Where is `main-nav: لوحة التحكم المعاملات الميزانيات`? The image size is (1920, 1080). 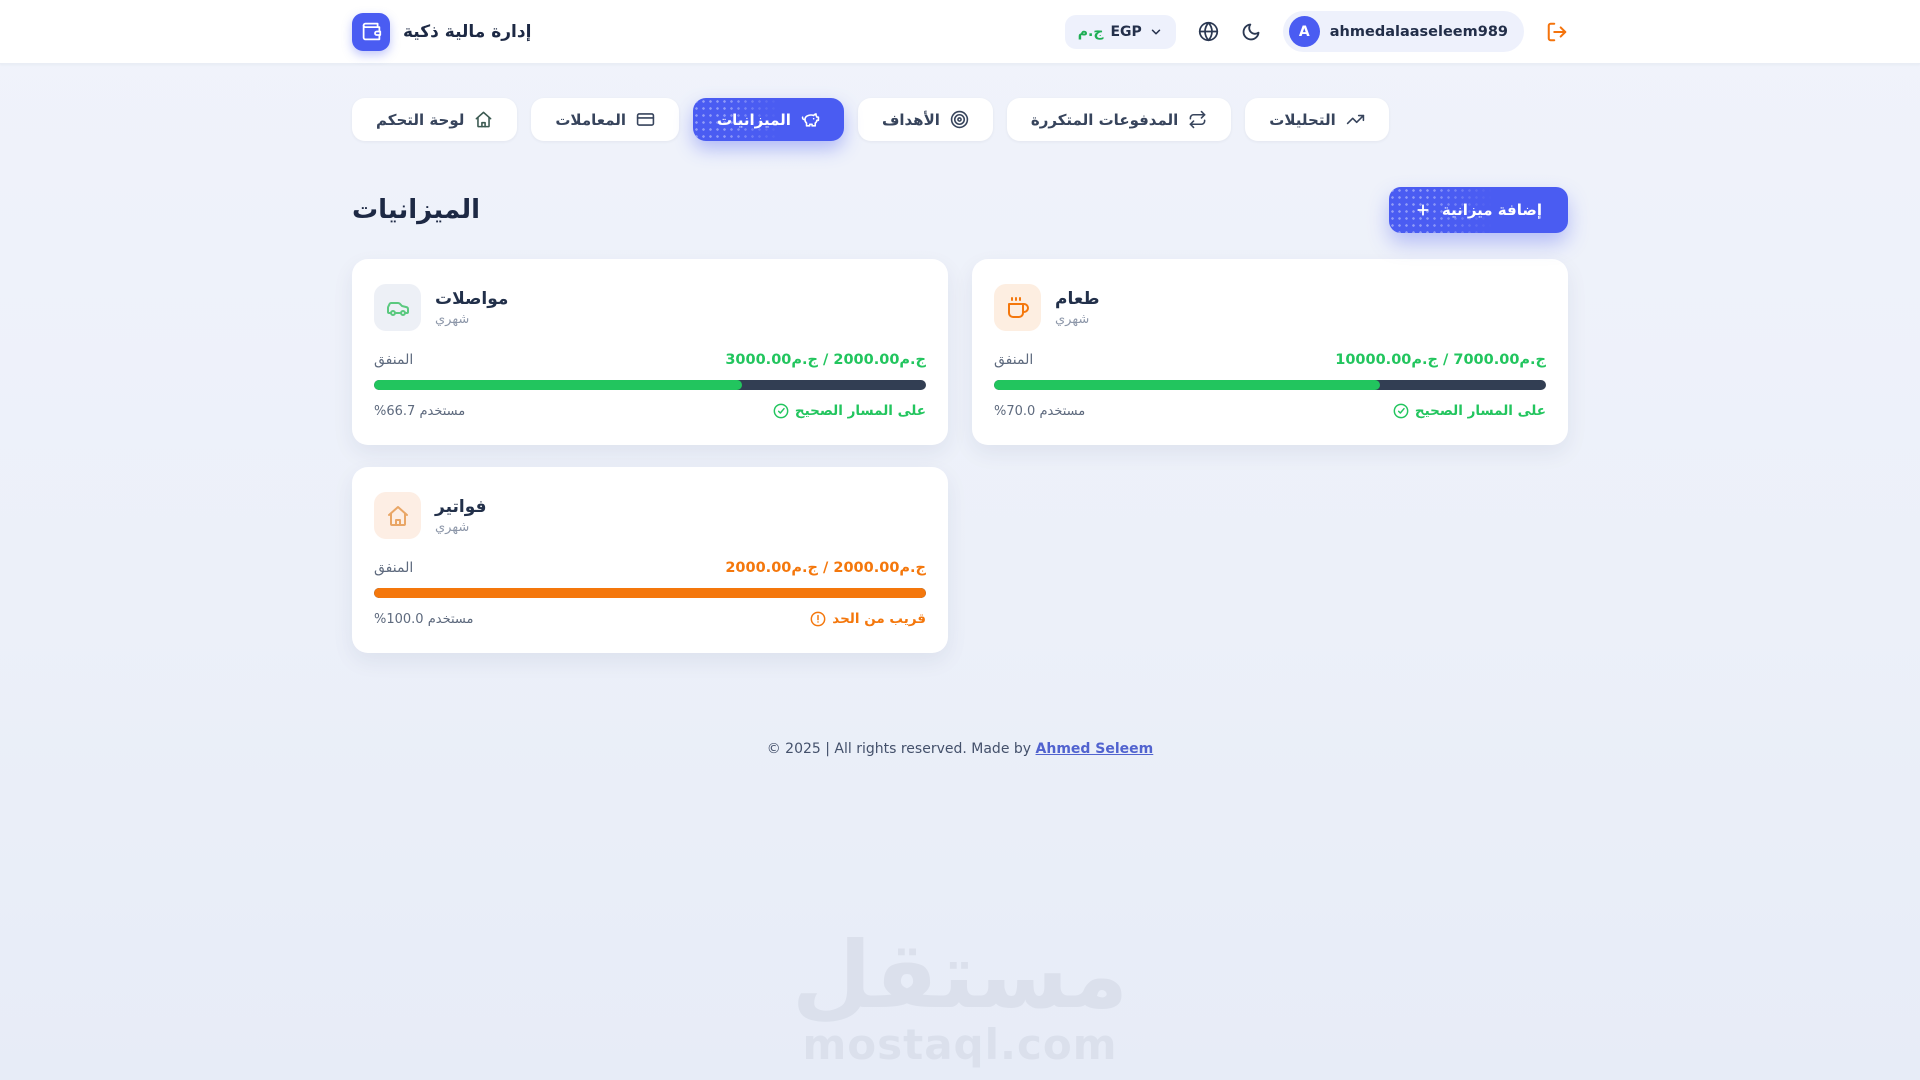
main-nav: لوحة التحكم المعاملات الميزانيات is located at coordinates (960, 119).